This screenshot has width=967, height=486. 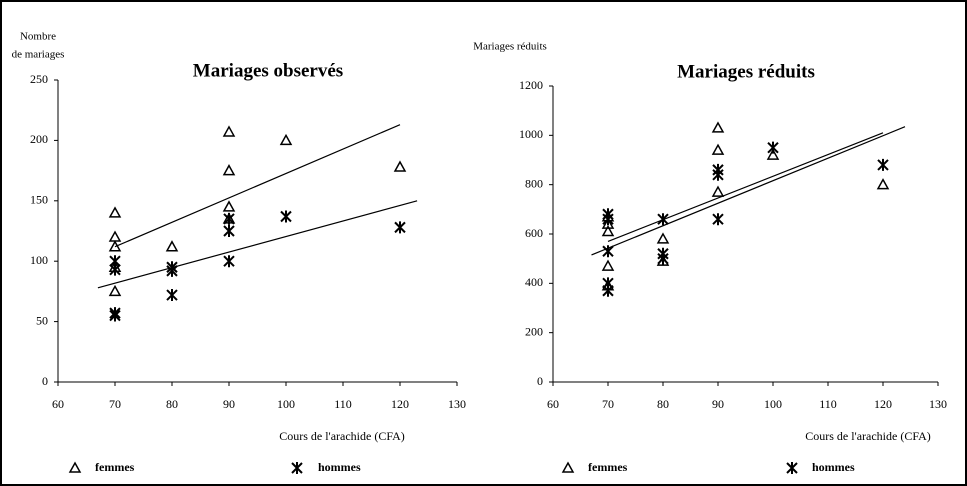 What do you see at coordinates (39, 79) in the screenshot?
I see `y-tick-label: 250` at bounding box center [39, 79].